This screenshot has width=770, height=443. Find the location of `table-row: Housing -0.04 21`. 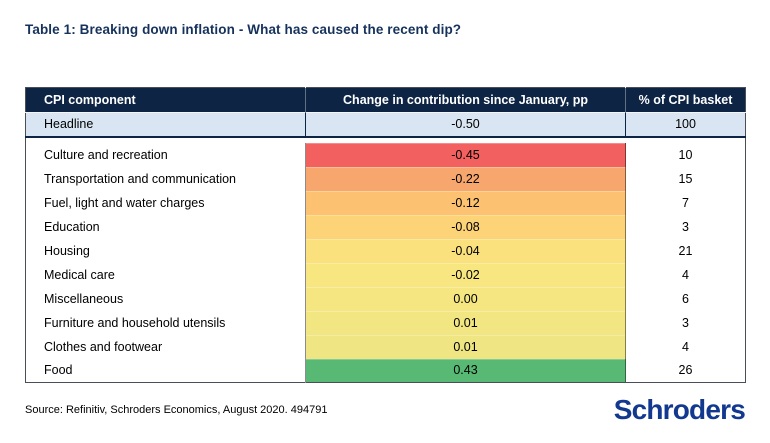

table-row: Housing -0.04 21 is located at coordinates (385, 250).